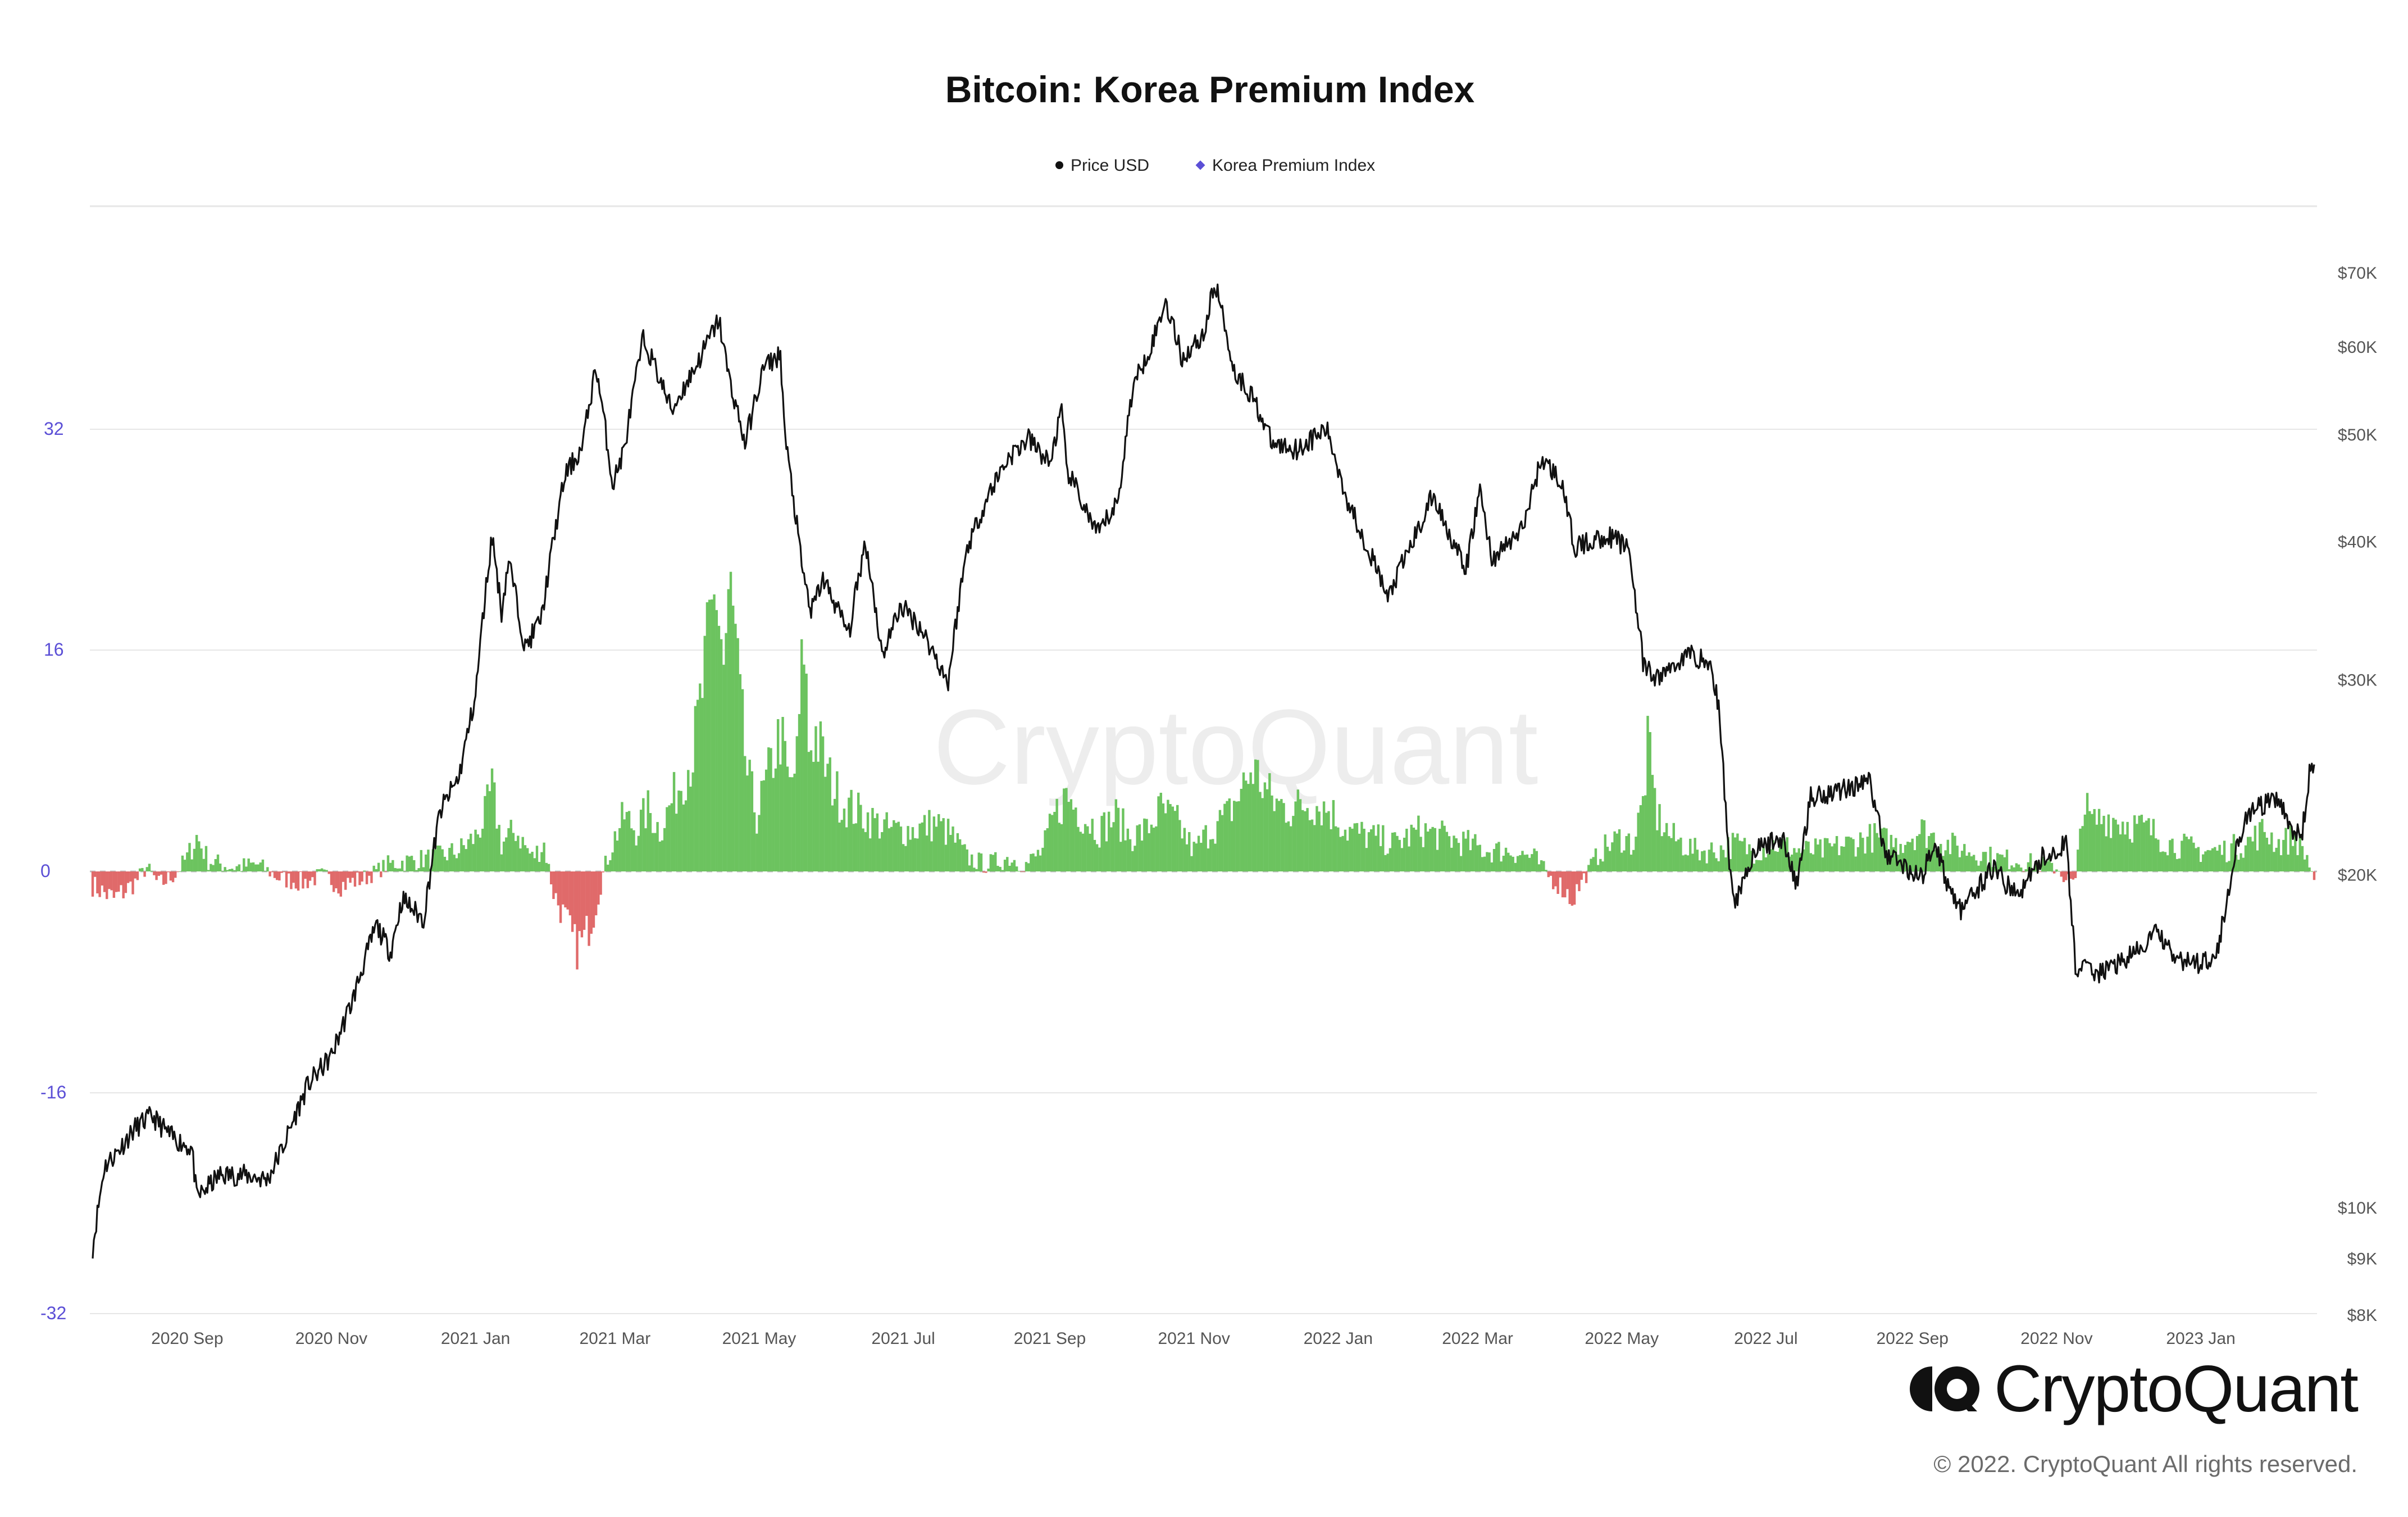 The height and width of the screenshot is (1517, 2408). Describe the element at coordinates (54, 429) in the screenshot. I see `left-tick-32: 32` at that location.